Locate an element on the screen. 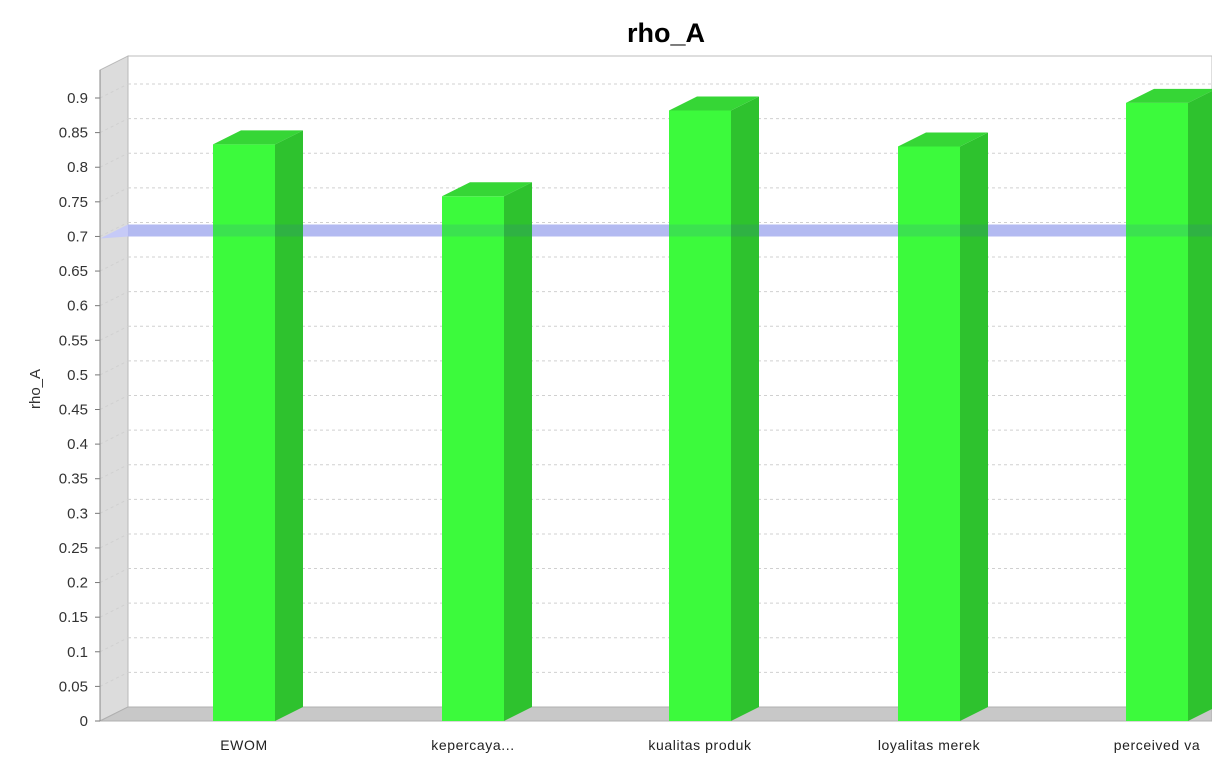 This screenshot has width=1212, height=757. y-tick-label: 0.7 is located at coordinates (77, 236).